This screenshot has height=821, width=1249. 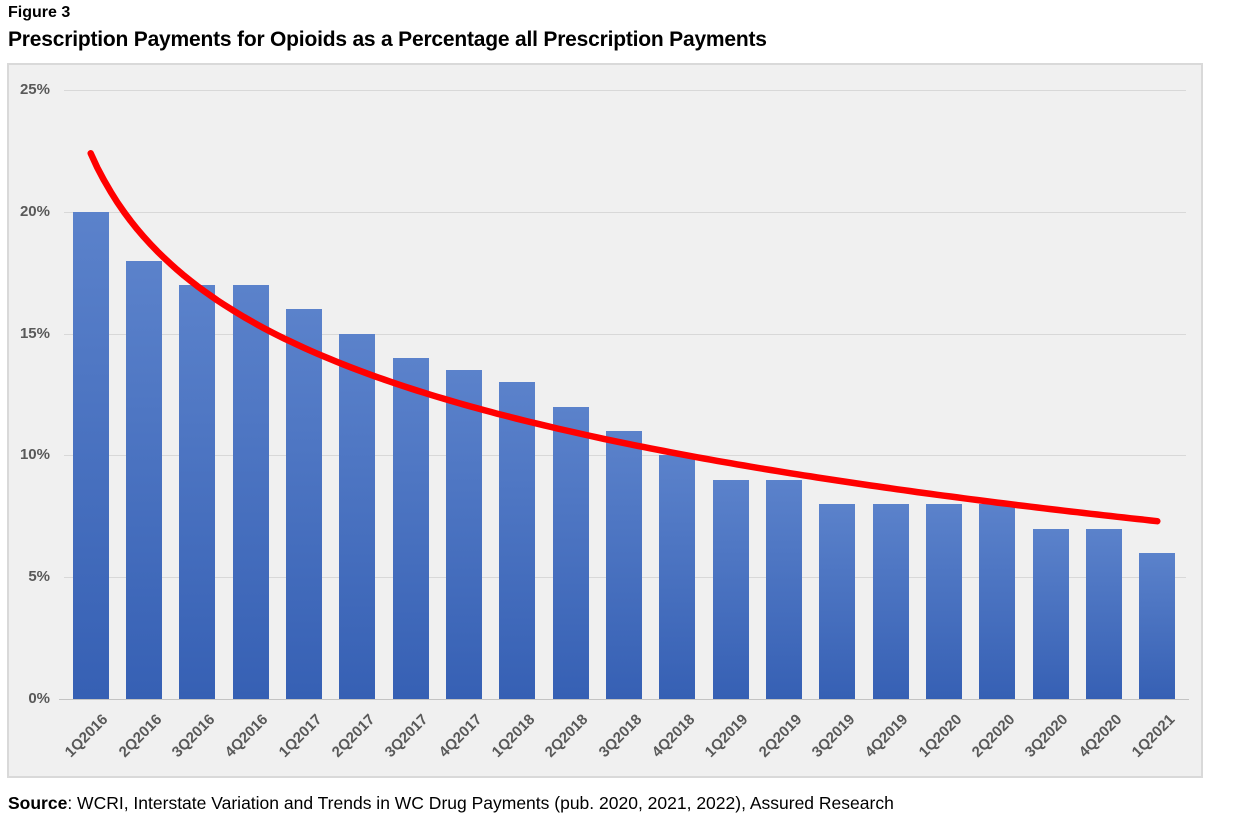 What do you see at coordinates (940, 736) in the screenshot?
I see `x-axis-label: 1Q2020` at bounding box center [940, 736].